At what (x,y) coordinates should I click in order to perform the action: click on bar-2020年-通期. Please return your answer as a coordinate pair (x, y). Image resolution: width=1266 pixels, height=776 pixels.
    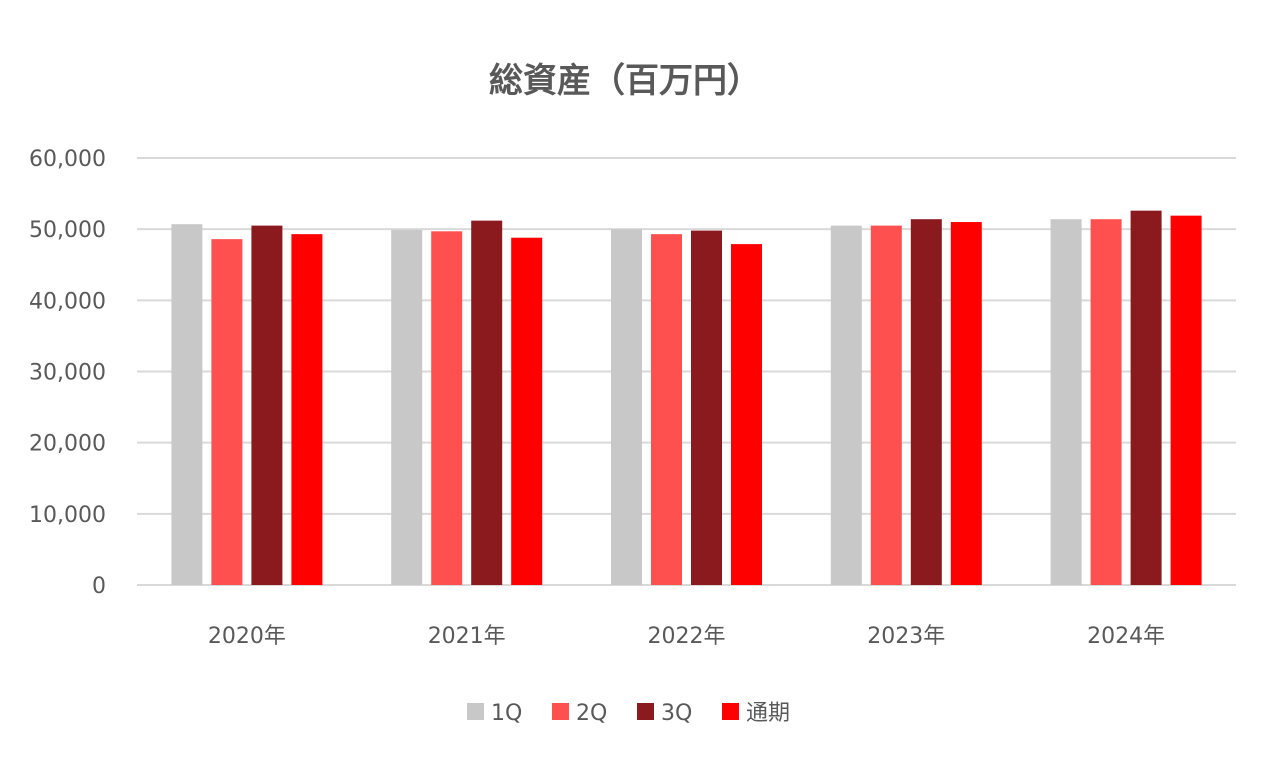
    Looking at the image, I should click on (307, 410).